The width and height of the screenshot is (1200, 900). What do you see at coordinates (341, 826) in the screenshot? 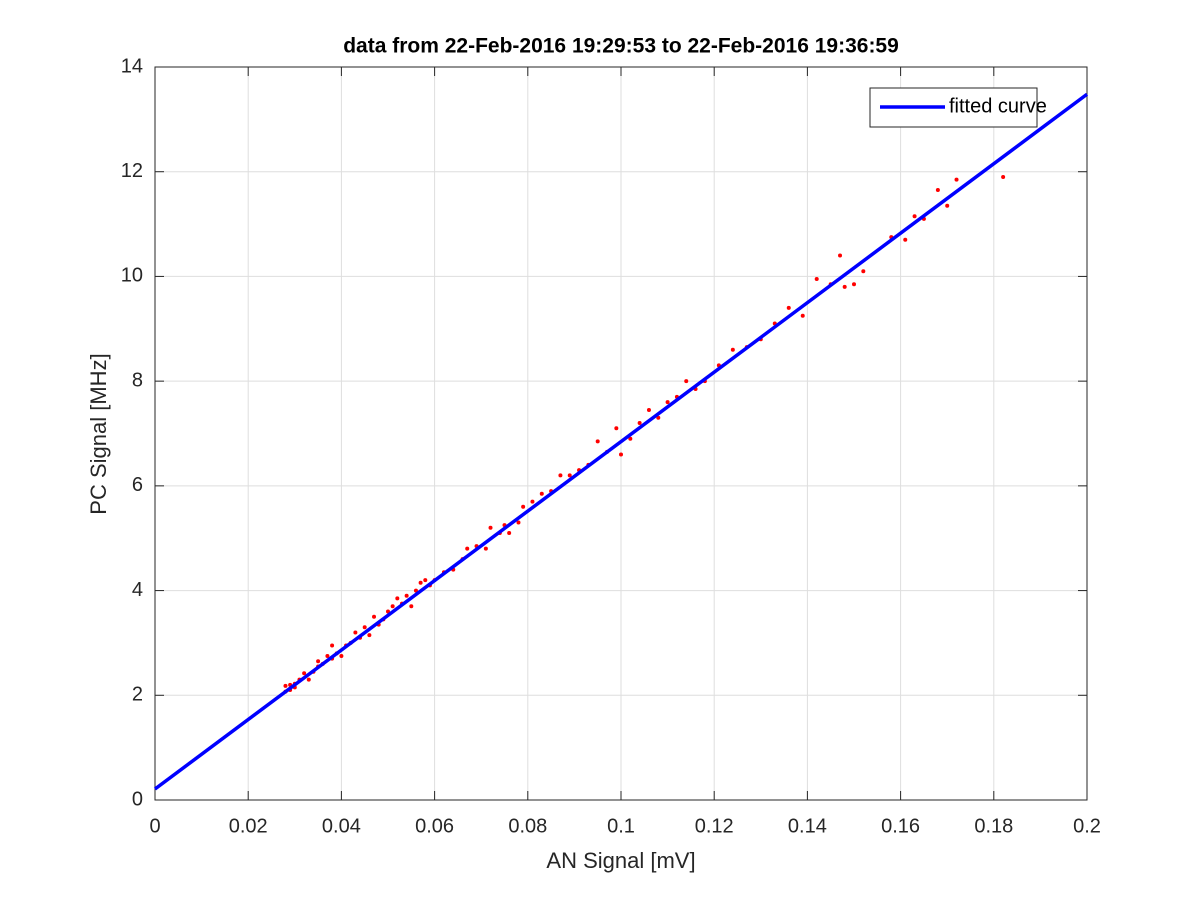
I see `x-tick-label: 0.04` at bounding box center [341, 826].